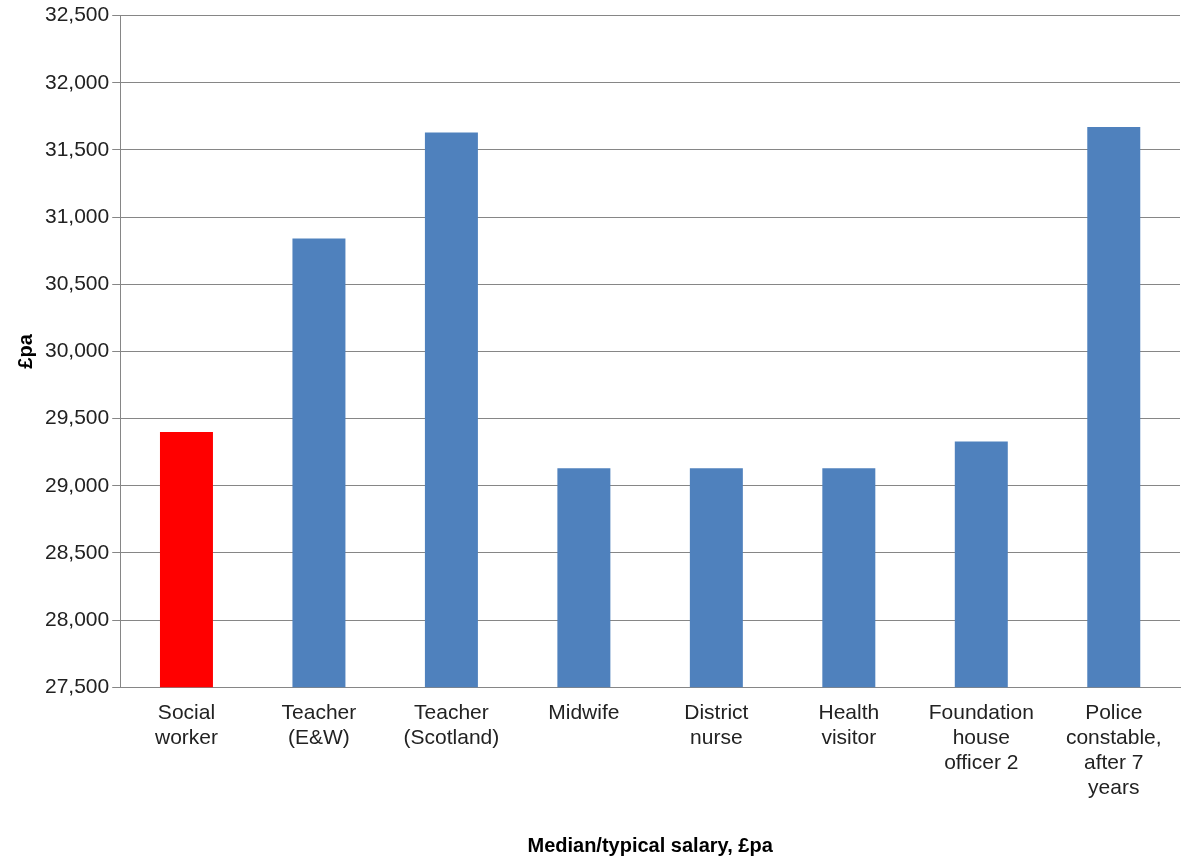  What do you see at coordinates (24, 351) in the screenshot?
I see `y-axis-title: £pa` at bounding box center [24, 351].